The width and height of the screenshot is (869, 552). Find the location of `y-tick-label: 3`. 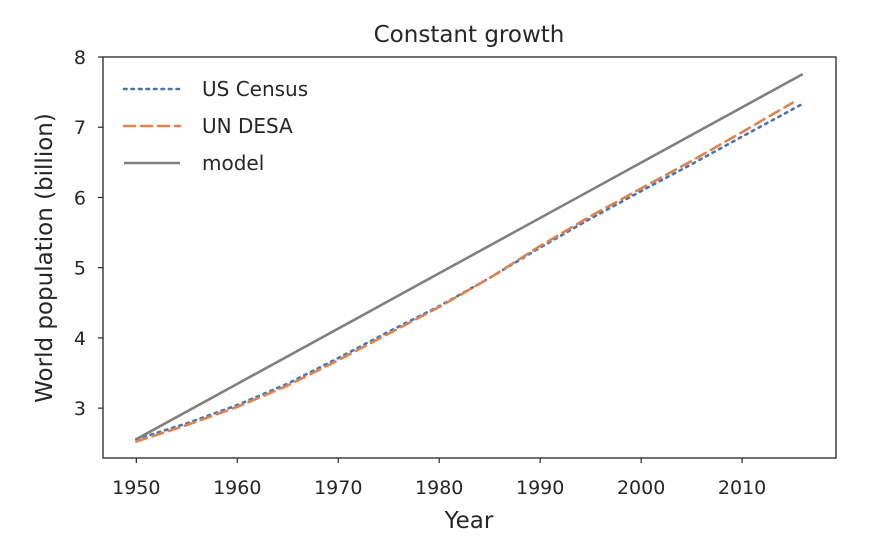

y-tick-label: 3 is located at coordinates (80, 409).